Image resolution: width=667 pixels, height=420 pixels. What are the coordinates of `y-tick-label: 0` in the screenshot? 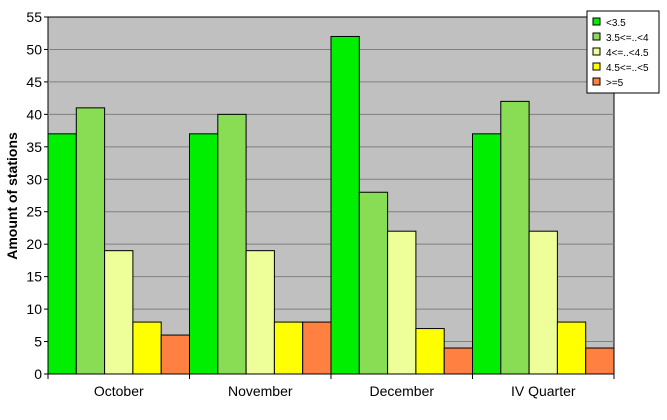 It's located at (38, 374).